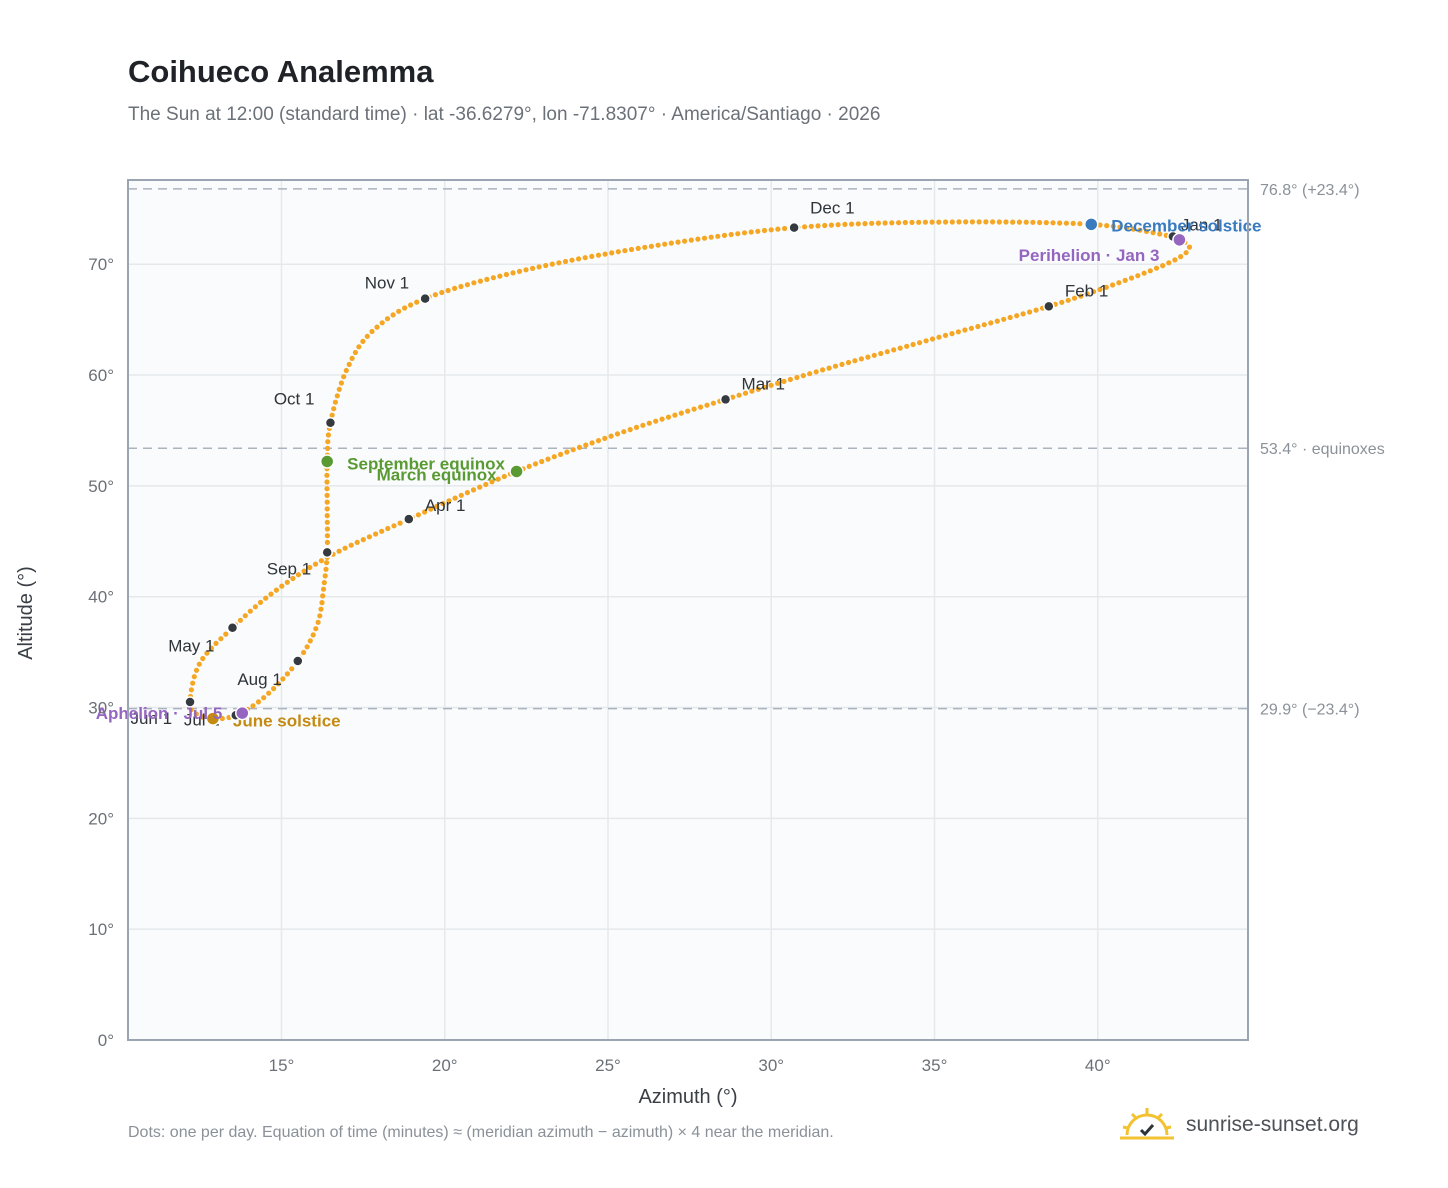 The width and height of the screenshot is (1448, 1188). I want to click on event-marker, so click(516, 471).